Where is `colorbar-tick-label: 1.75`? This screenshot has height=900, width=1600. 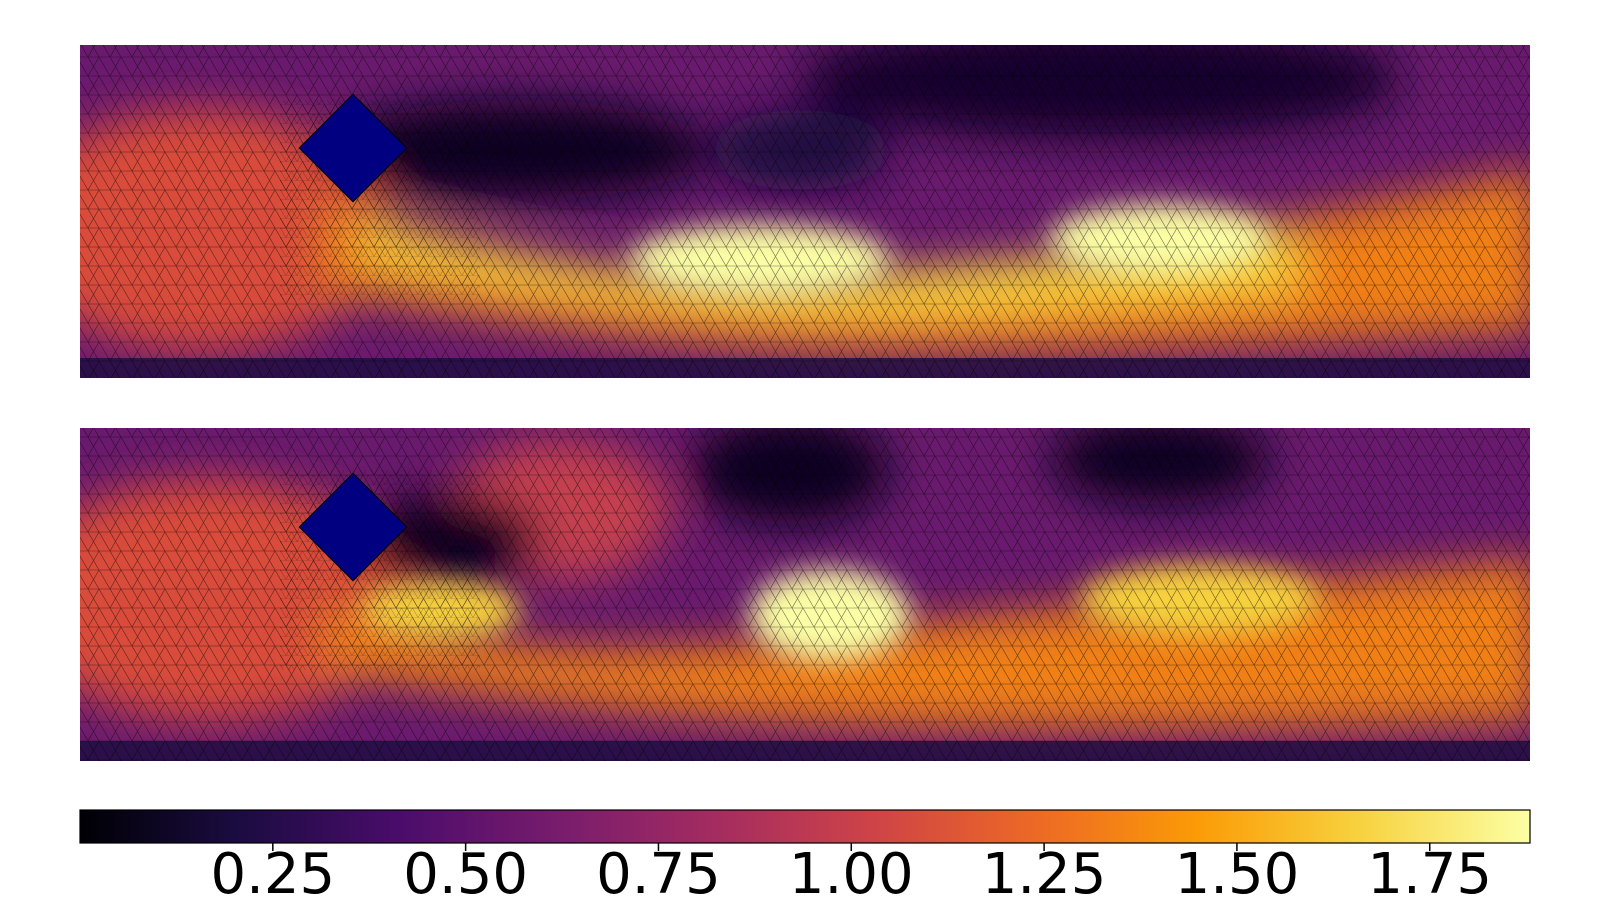
colorbar-tick-label: 1.75 is located at coordinates (1429, 871).